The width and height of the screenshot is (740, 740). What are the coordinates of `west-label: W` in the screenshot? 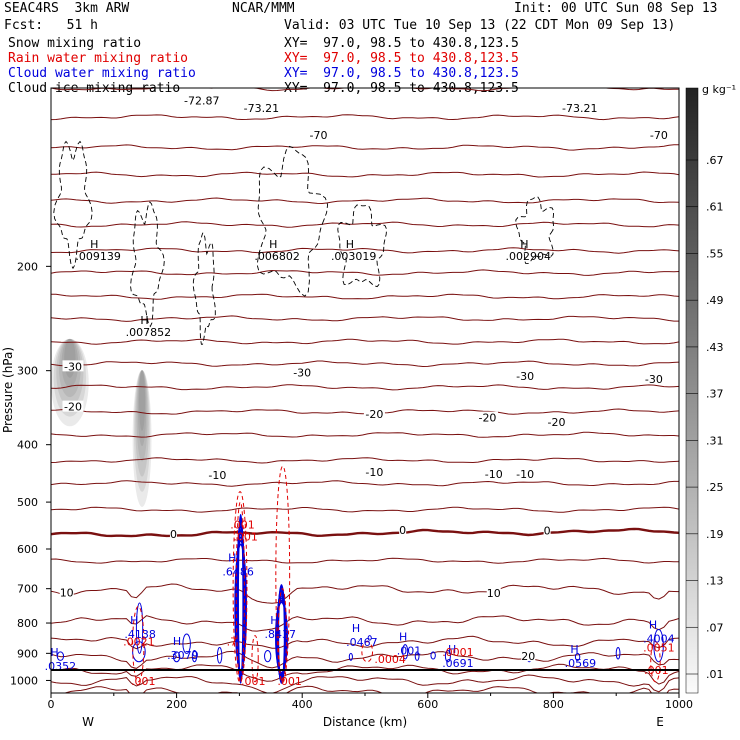 It's located at (88, 722).